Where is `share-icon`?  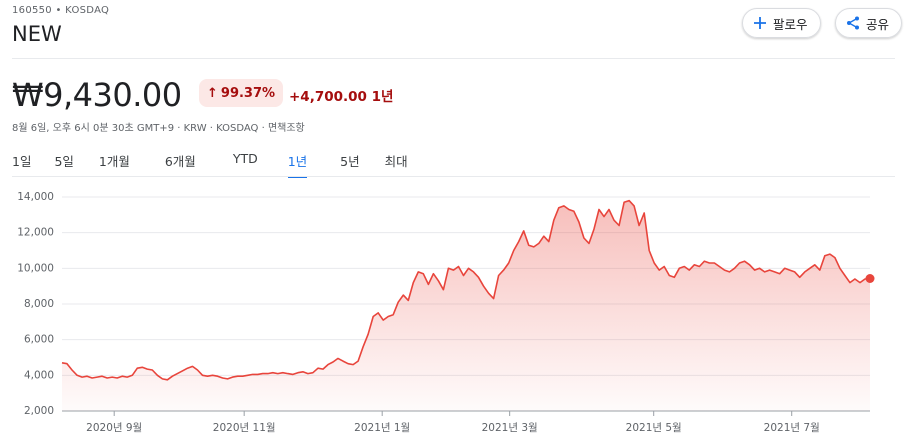 share-icon is located at coordinates (853, 23).